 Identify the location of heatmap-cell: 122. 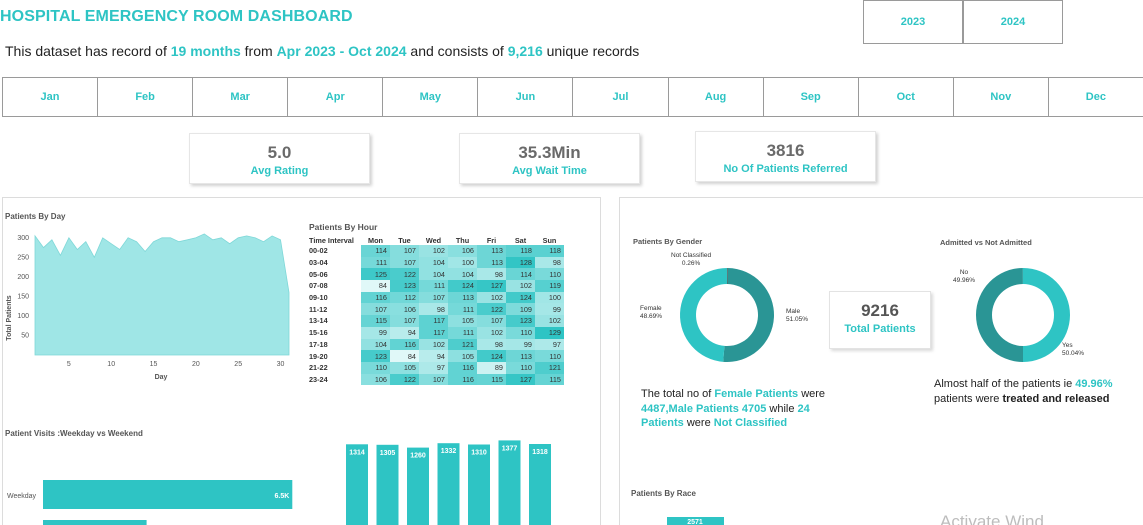
(404, 274).